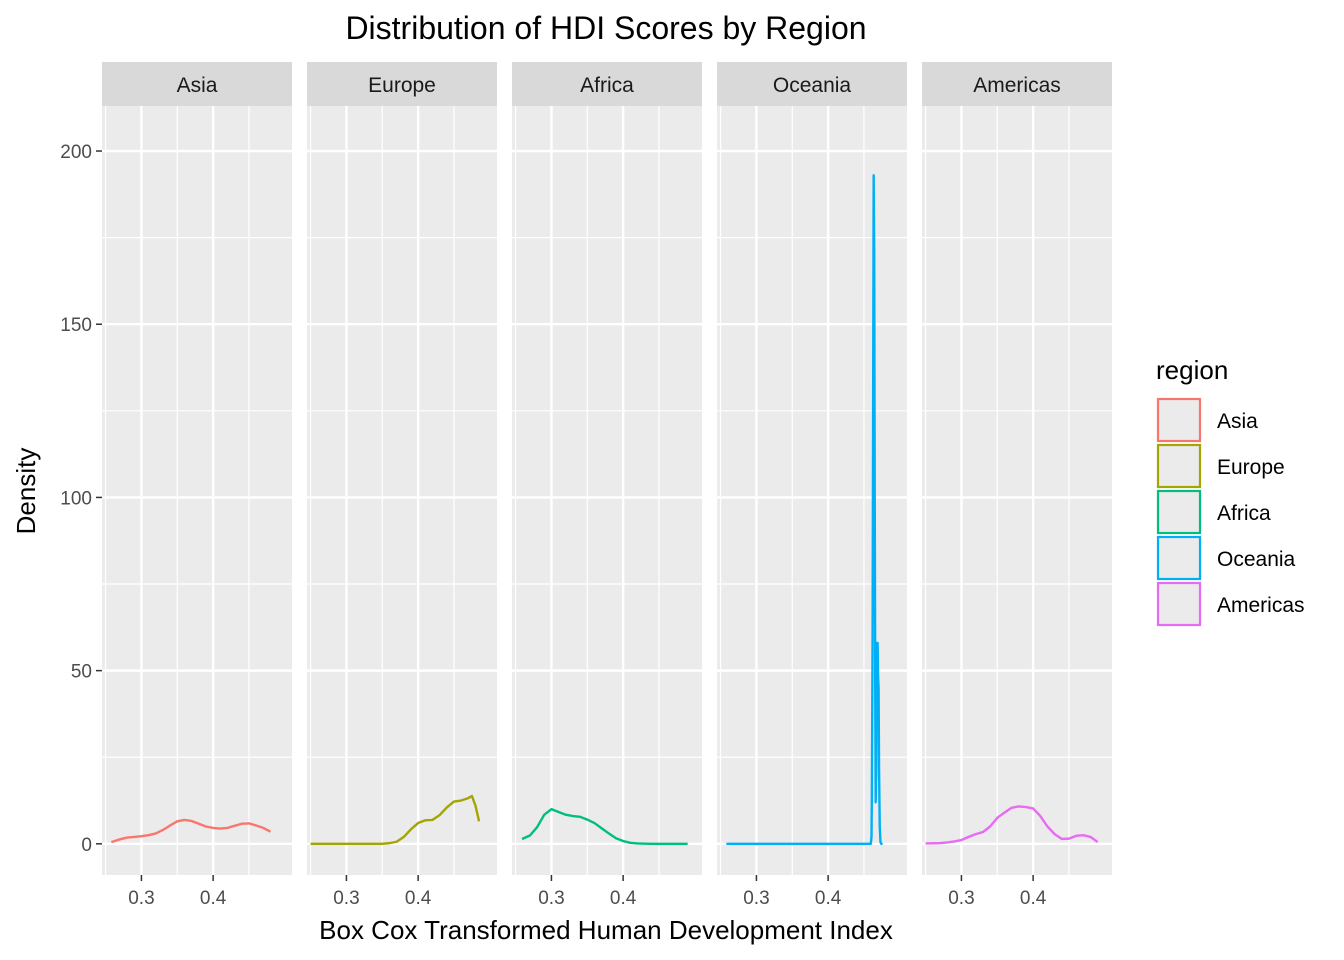  I want to click on y-axis: 0 50 100 150 200, so click(81, 499).